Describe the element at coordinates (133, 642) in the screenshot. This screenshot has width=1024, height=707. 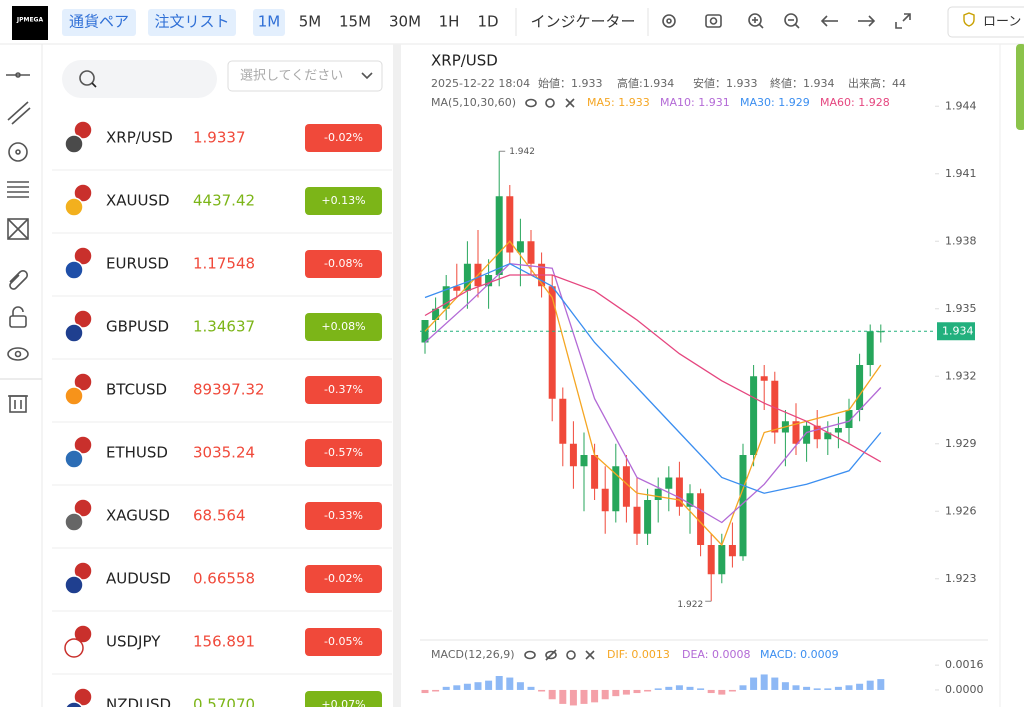
I see `symbol-name: USDJPY` at that location.